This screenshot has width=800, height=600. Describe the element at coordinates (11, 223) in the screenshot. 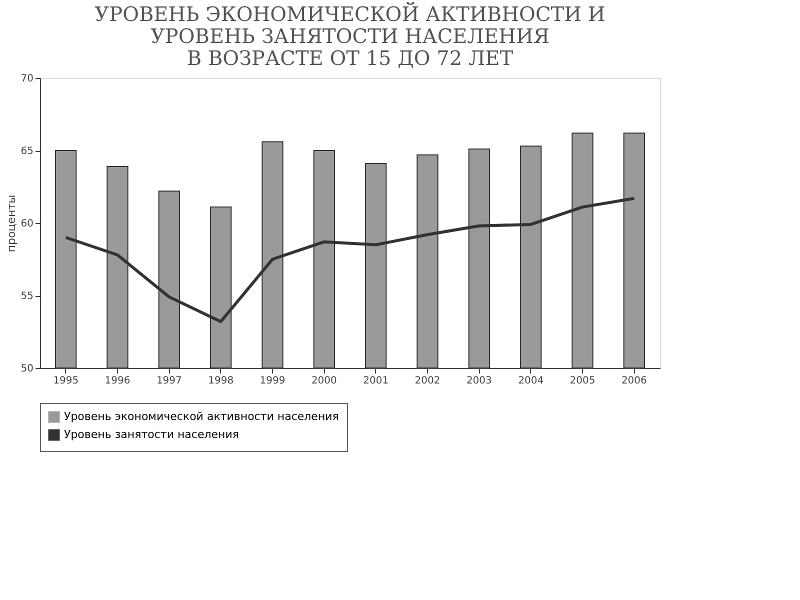

I see `y-axis-title: проценты` at that location.